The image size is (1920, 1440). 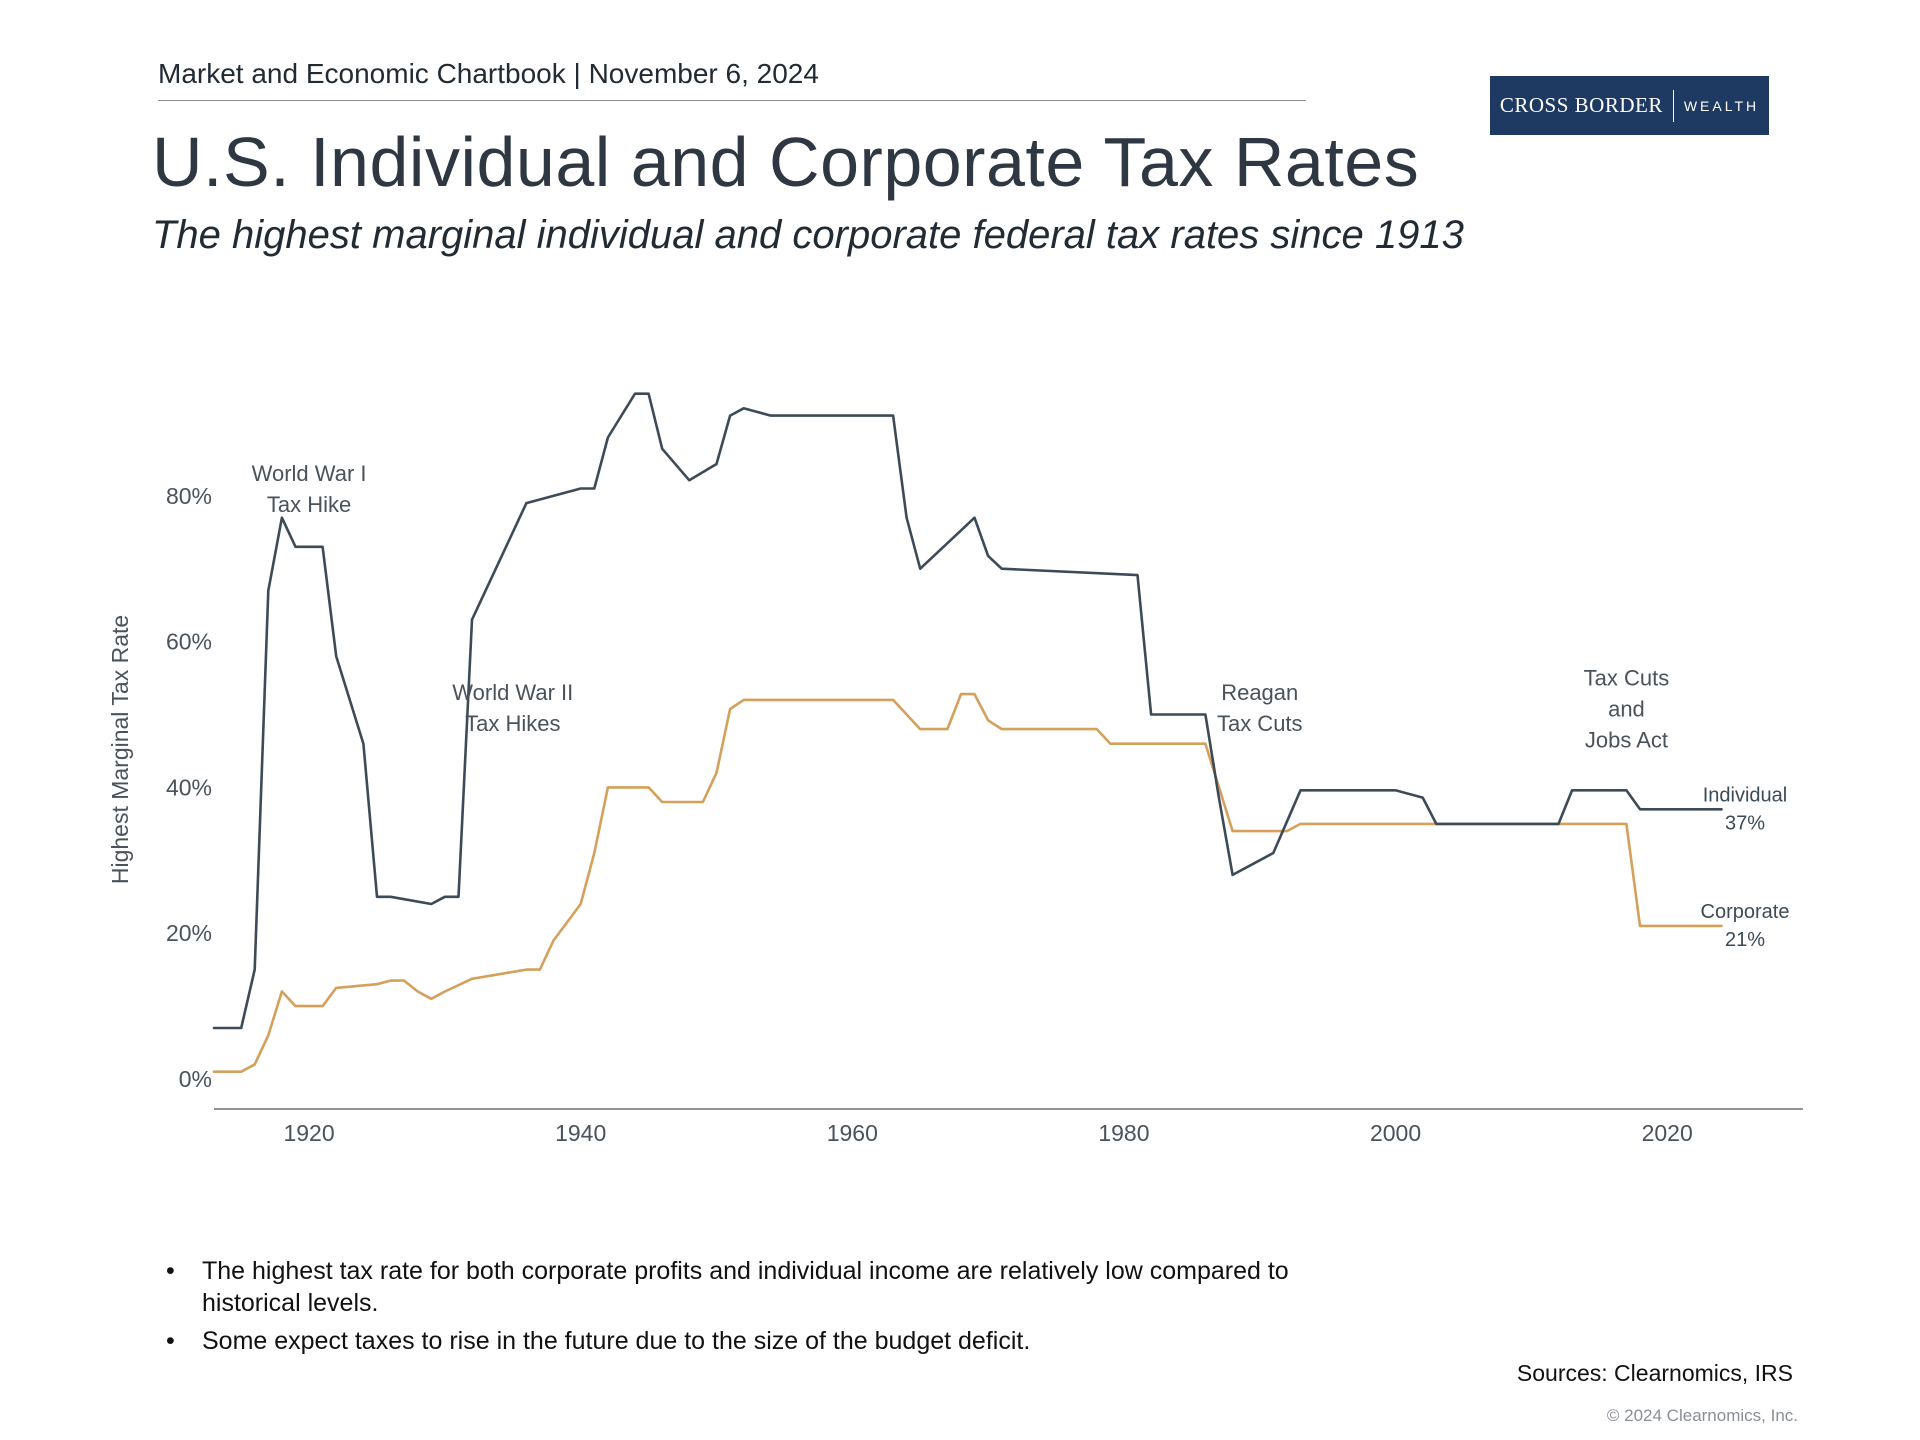 I want to click on y-tick-label: 0%, so click(x=195, y=1079).